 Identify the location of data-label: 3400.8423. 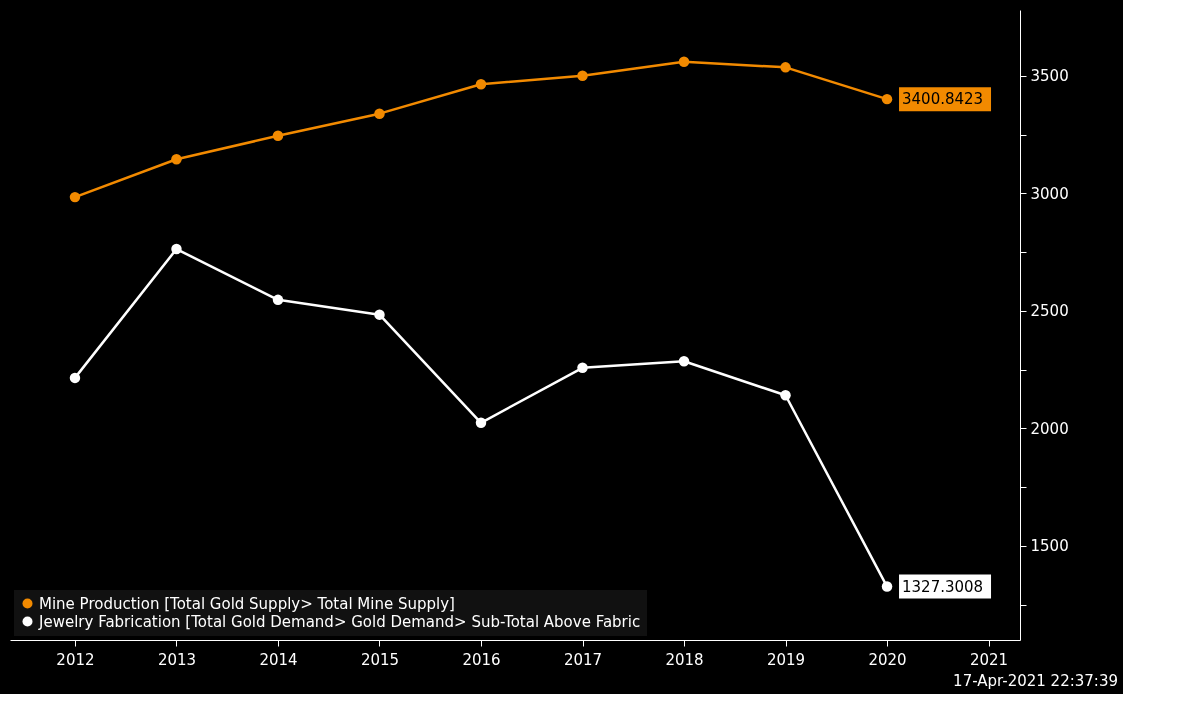
(943, 99).